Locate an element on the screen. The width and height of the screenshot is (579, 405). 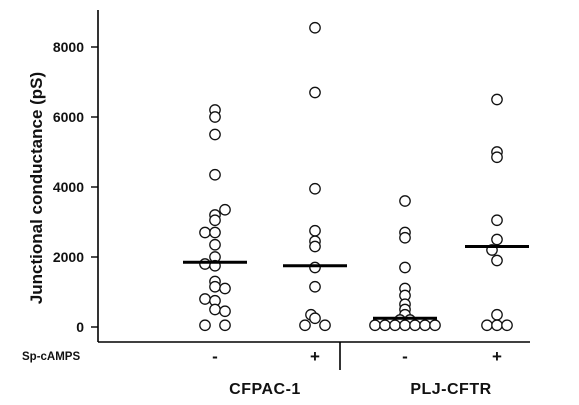
y-tick-label-6000: 6000 is located at coordinates (68, 117).